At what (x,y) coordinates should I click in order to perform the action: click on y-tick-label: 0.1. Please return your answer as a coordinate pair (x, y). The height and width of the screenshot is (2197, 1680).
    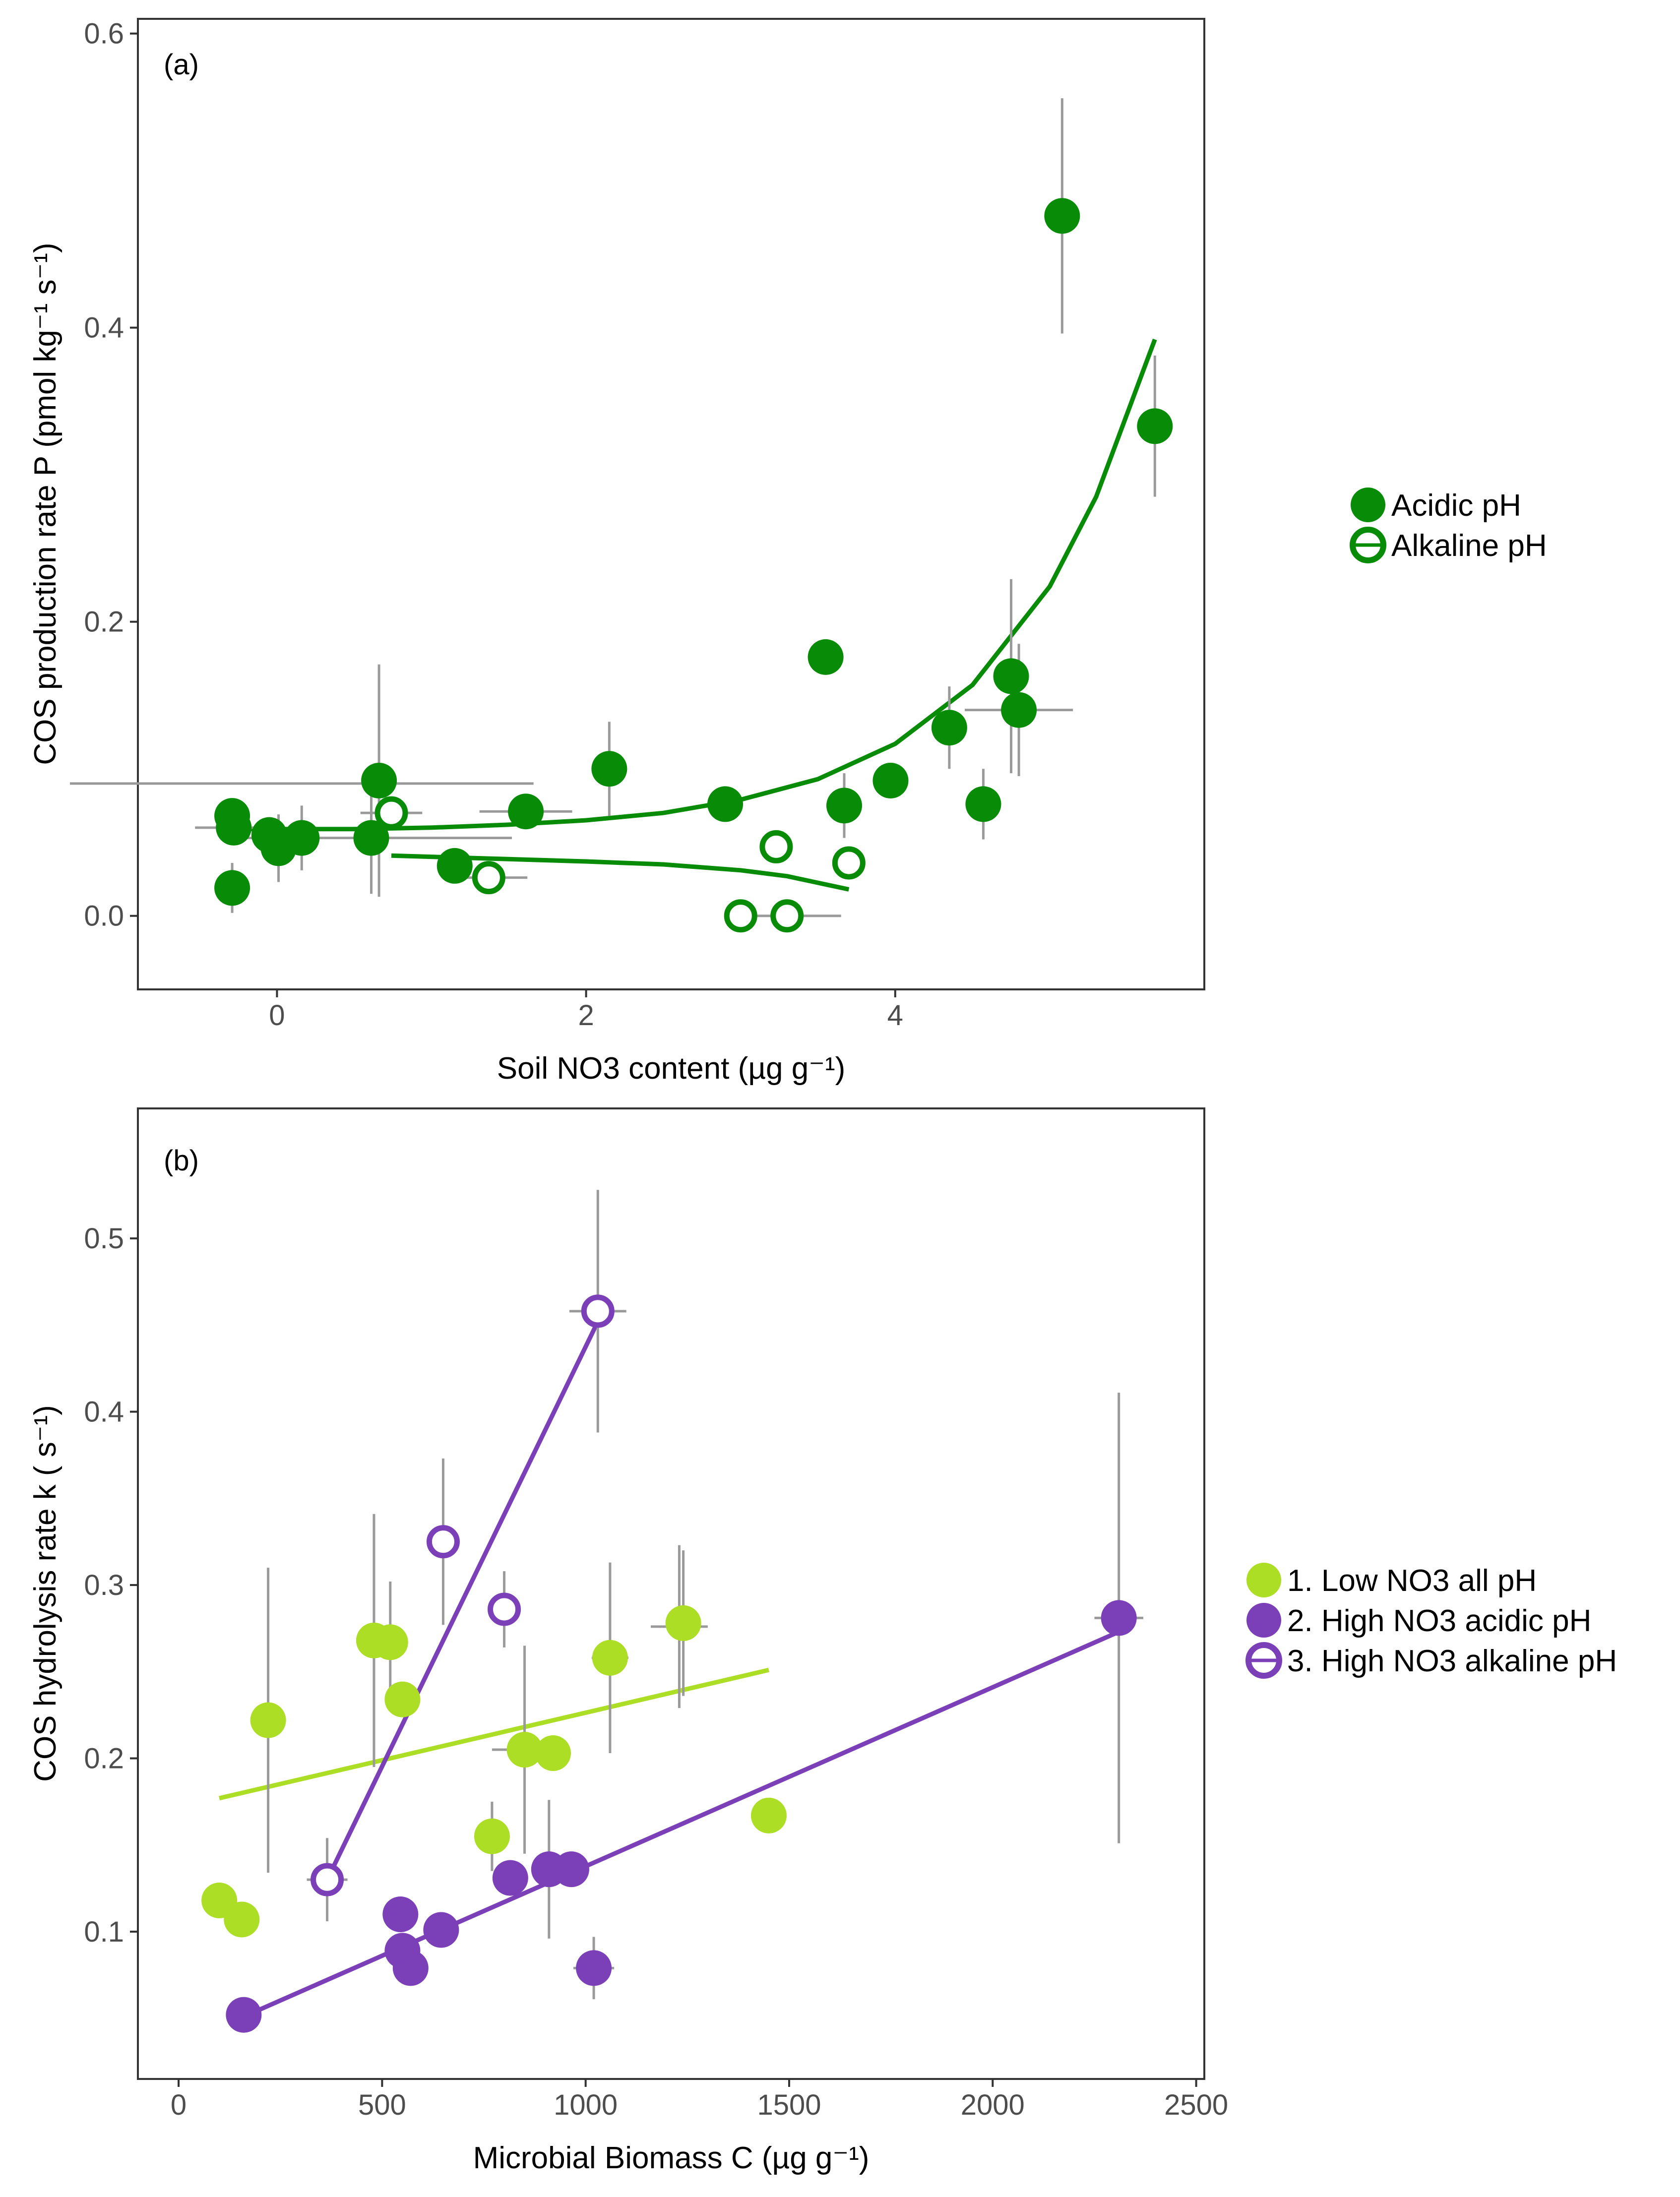
    Looking at the image, I should click on (104, 1932).